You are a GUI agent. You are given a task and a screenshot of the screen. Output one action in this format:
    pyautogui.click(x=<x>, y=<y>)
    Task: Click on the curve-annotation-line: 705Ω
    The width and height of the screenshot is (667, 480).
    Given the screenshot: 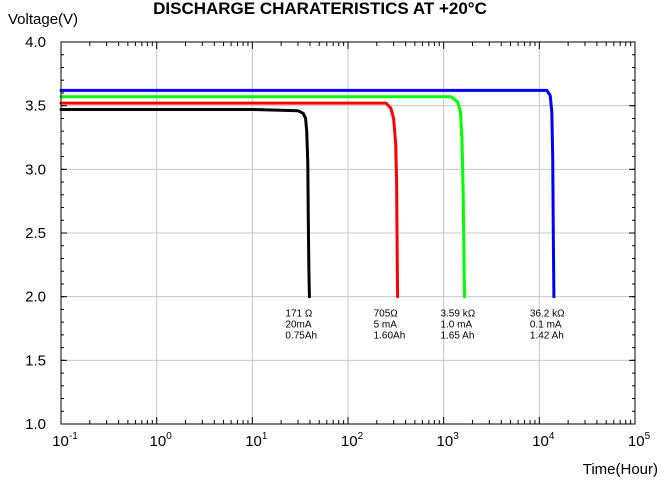 What is the action you would take?
    pyautogui.click(x=386, y=314)
    